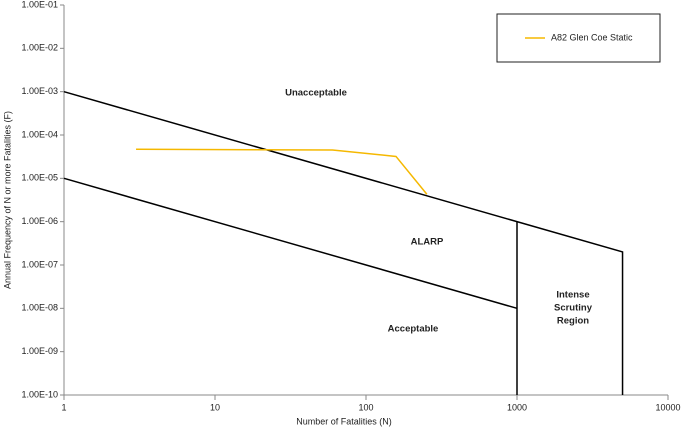  Describe the element at coordinates (39, 221) in the screenshot. I see `y-tick-label: 1.00E-06` at that location.